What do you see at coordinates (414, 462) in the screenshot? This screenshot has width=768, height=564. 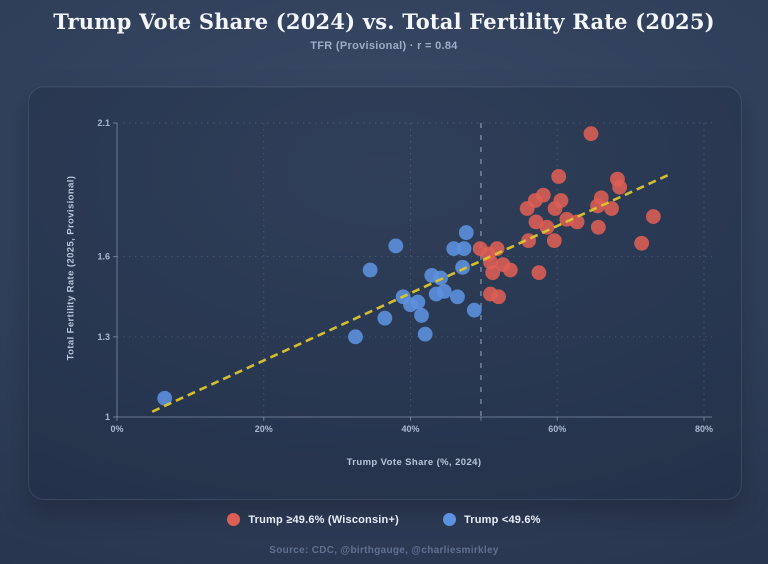 I see `x-axis-title: Trump Vote Share (%, 2024)` at bounding box center [414, 462].